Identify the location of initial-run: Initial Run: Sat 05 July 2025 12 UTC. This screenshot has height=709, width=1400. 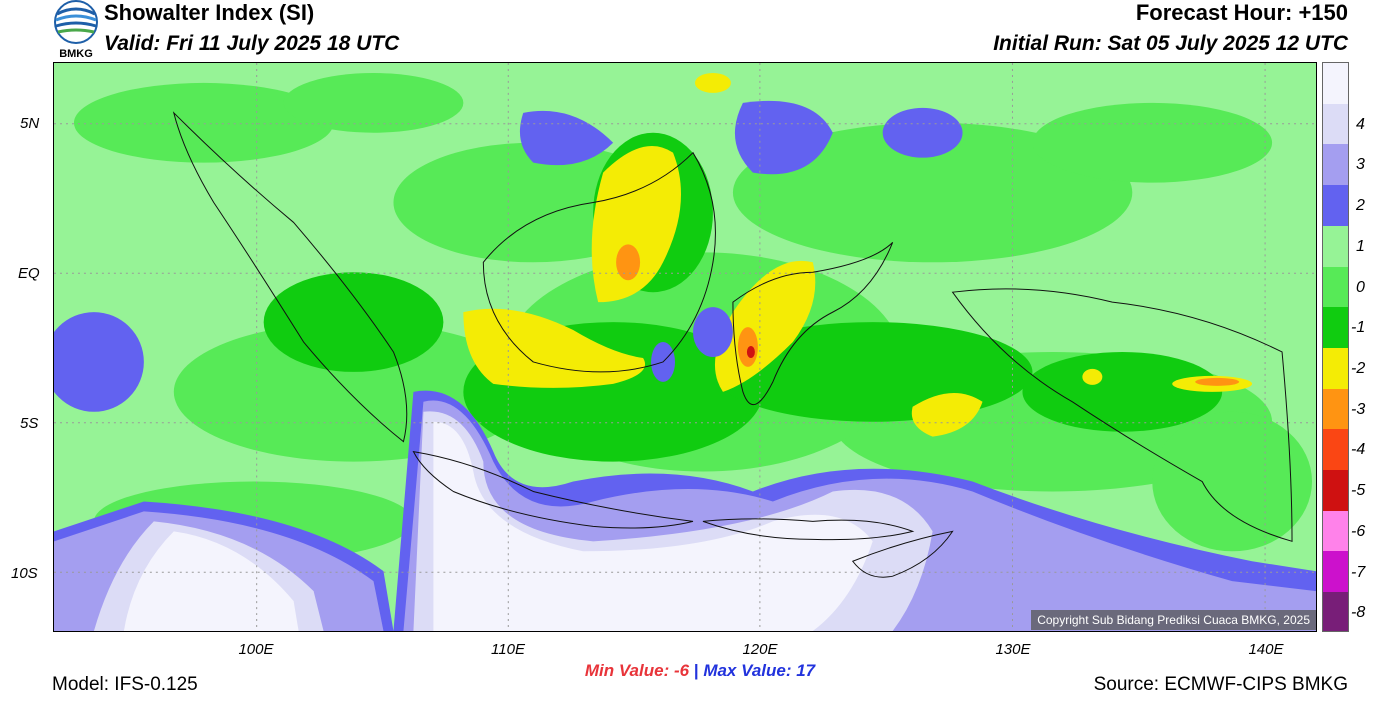
(1170, 43).